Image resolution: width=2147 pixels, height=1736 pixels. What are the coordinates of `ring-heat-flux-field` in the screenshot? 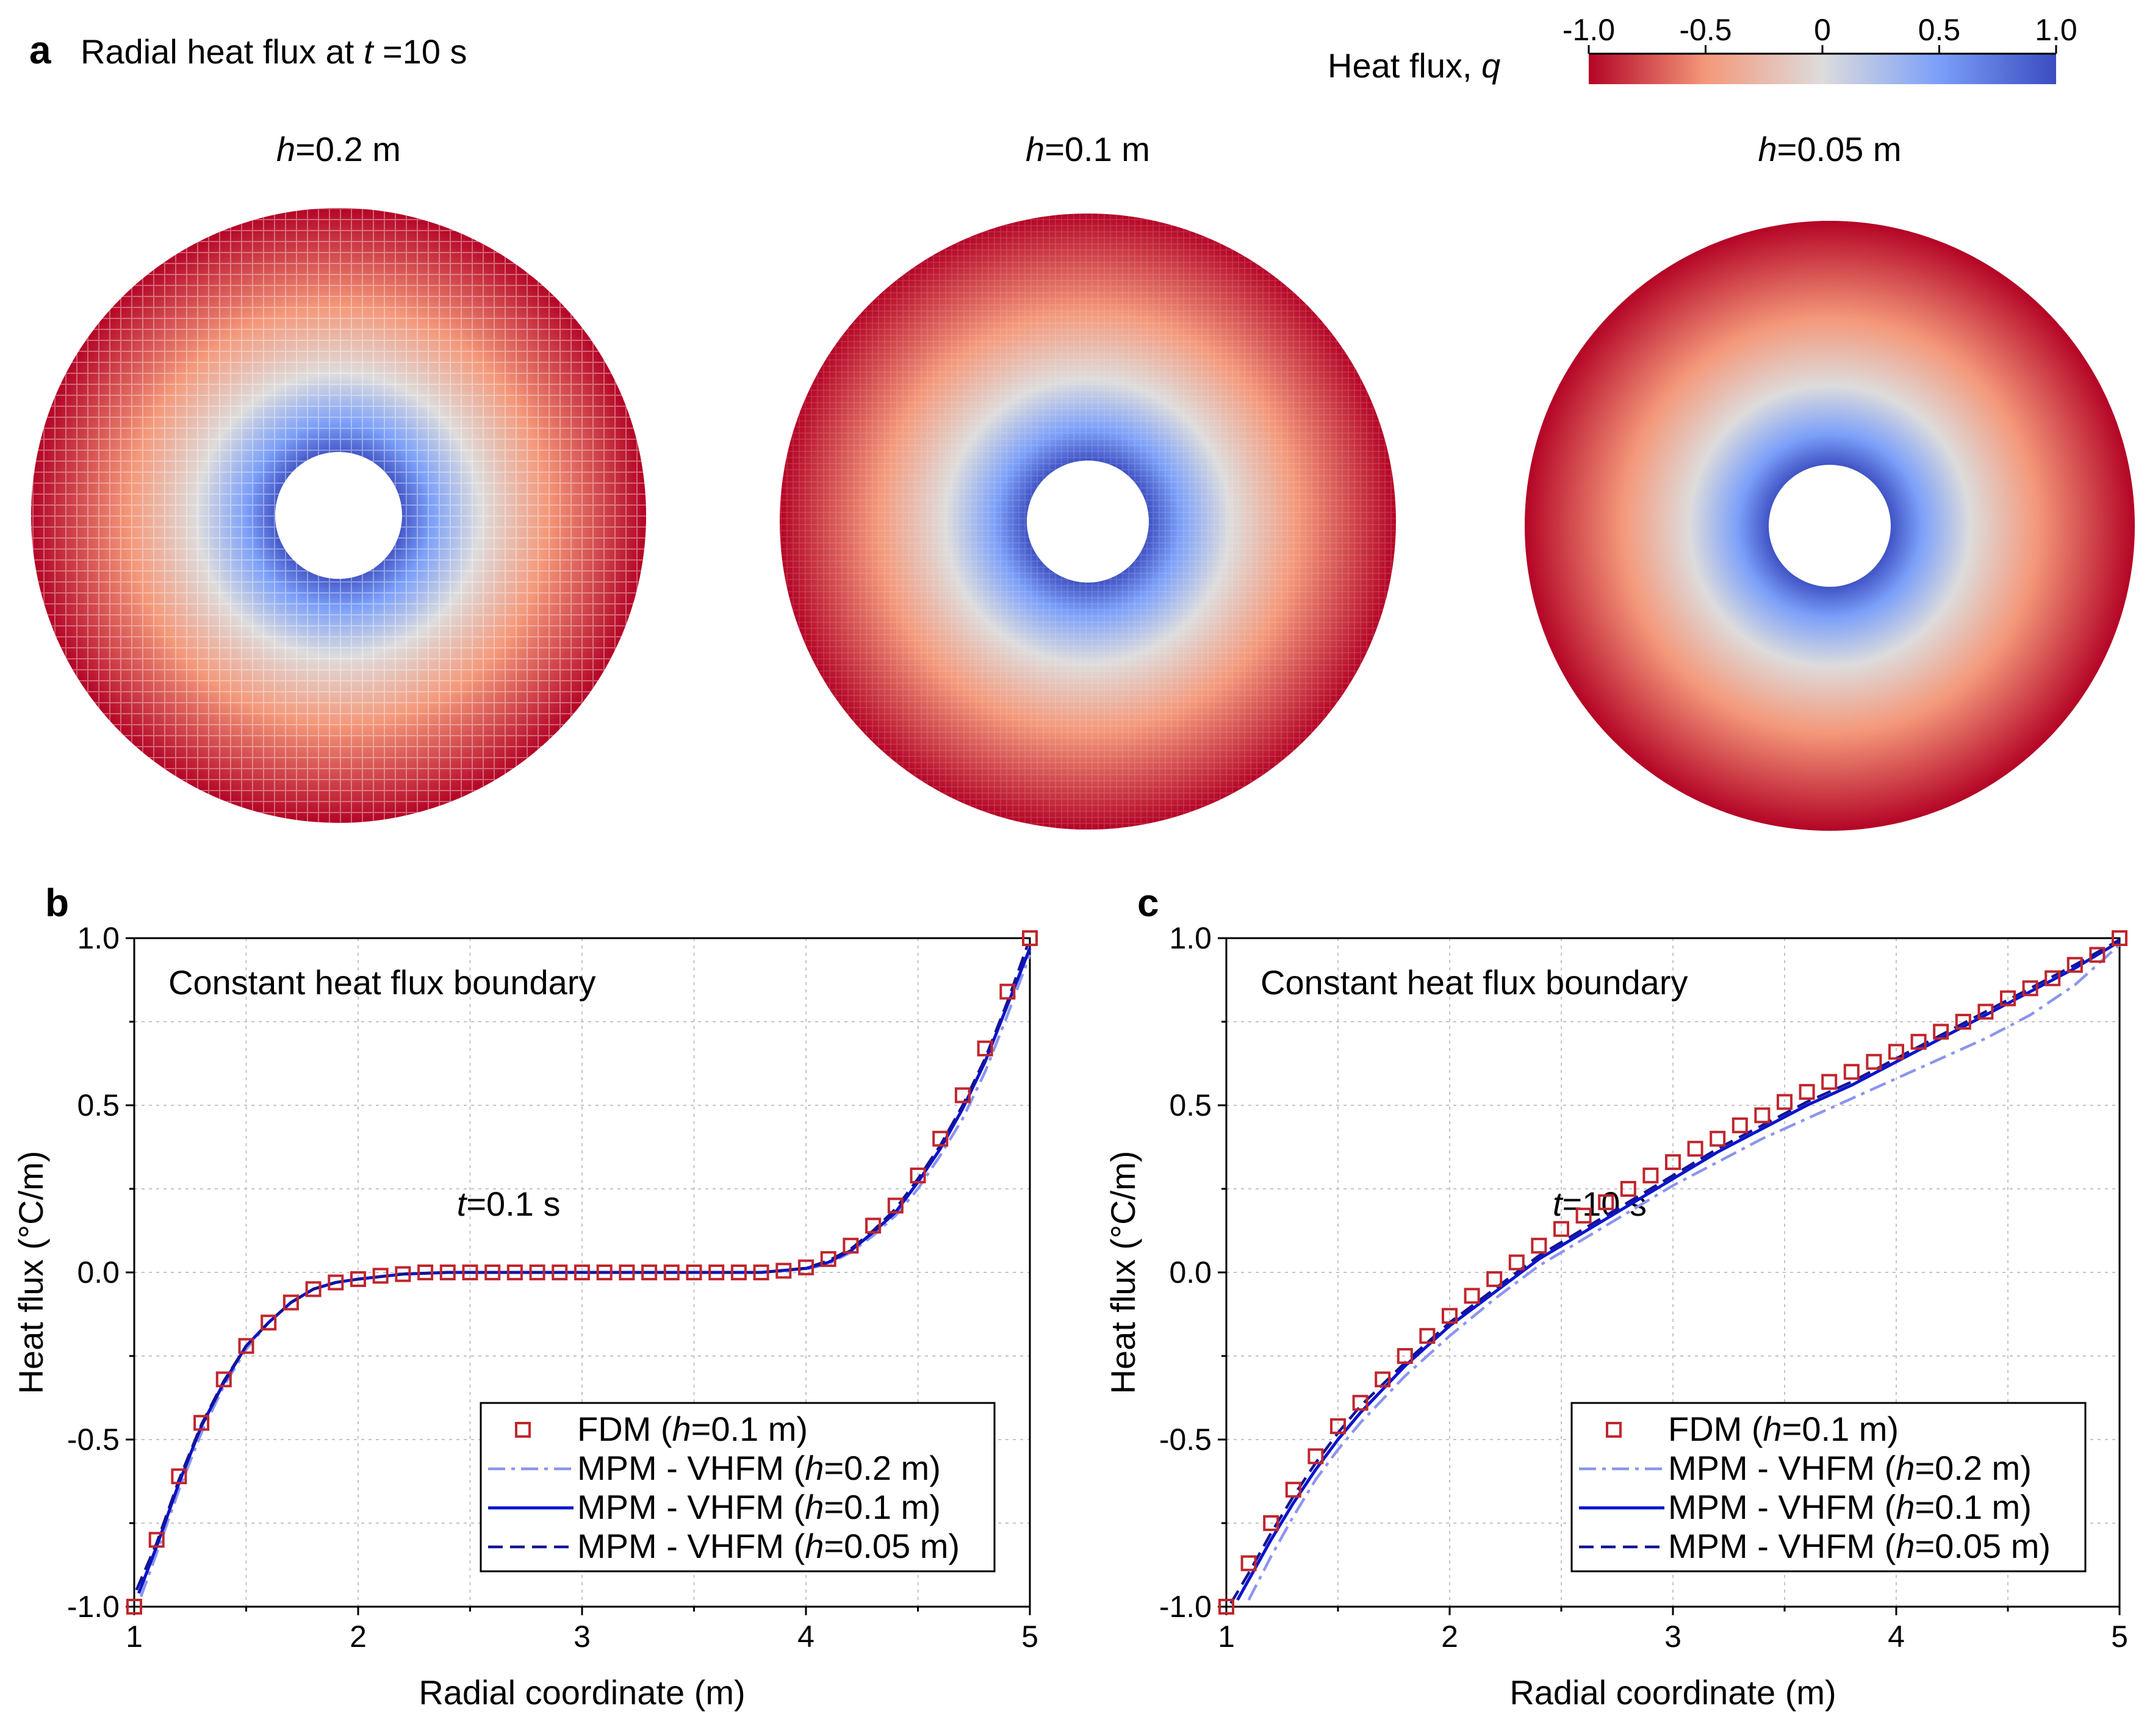 It's located at (1830, 526).